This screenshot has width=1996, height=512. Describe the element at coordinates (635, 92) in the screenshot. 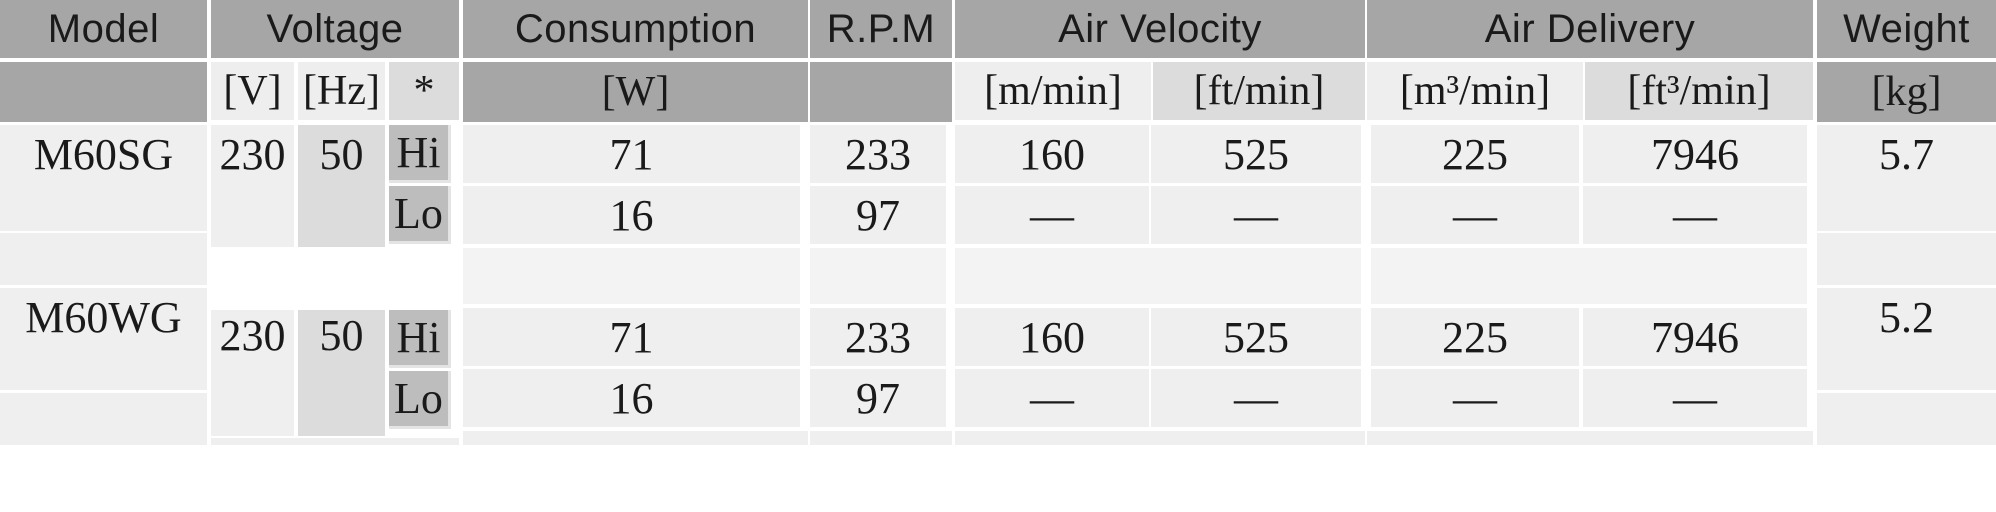

I see `unit-watt: [W]` at that location.